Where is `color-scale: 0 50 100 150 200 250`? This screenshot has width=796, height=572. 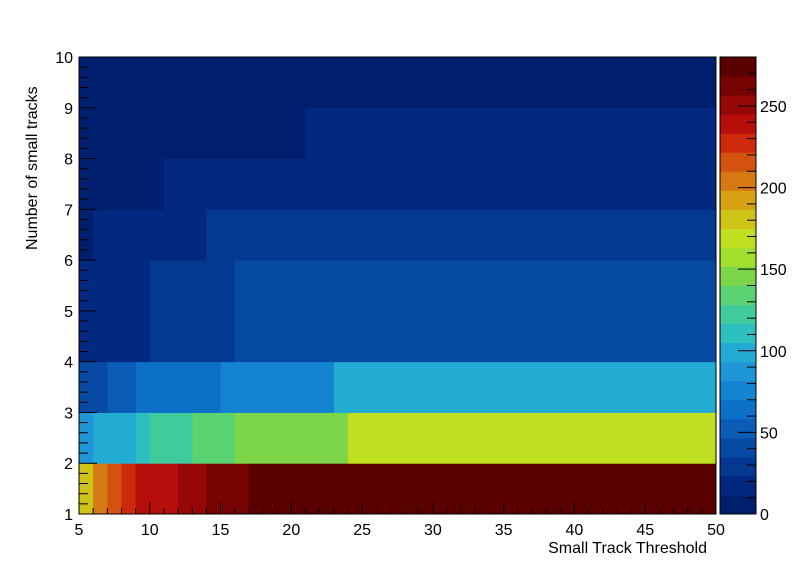
color-scale: 0 50 100 150 200 250 is located at coordinates (753, 290).